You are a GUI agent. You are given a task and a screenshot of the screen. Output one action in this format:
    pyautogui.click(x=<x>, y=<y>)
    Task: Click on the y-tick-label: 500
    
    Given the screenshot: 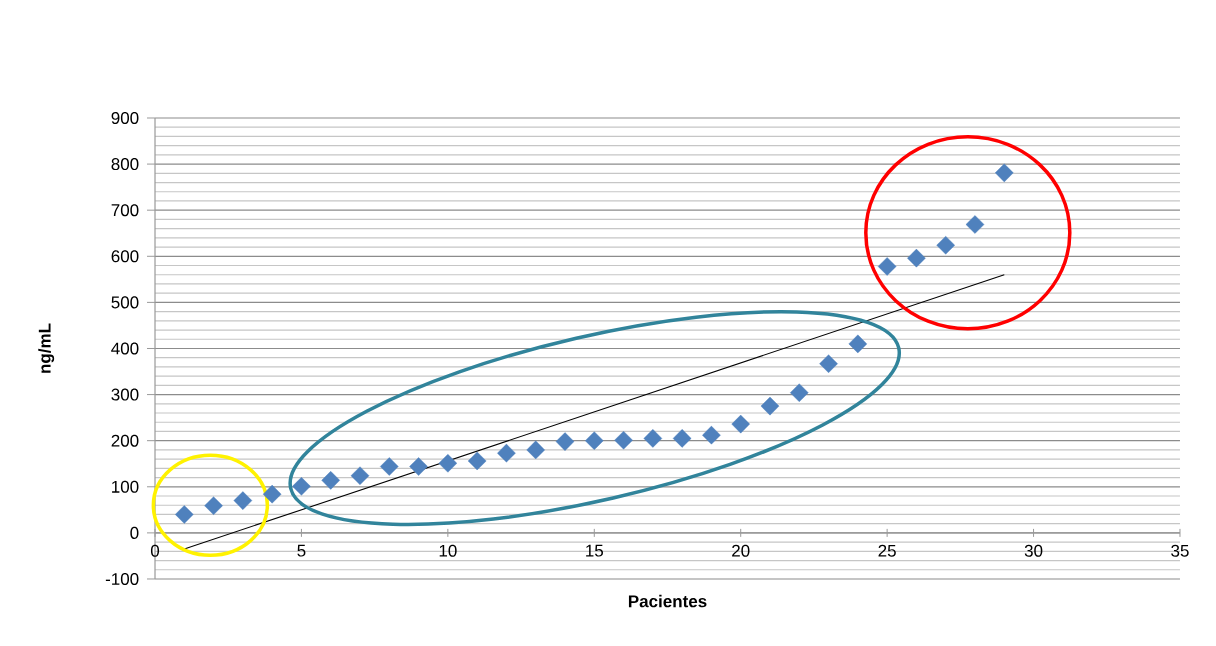 What is the action you would take?
    pyautogui.click(x=125, y=302)
    